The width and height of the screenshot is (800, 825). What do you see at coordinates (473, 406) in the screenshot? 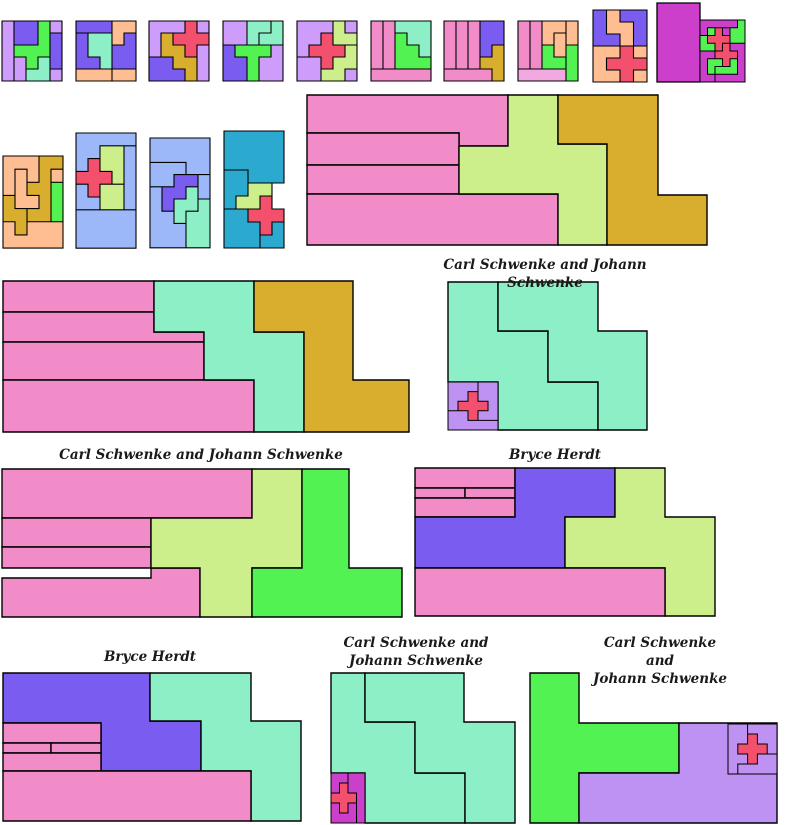
I see `puzzle-teal-1-mini` at bounding box center [473, 406].